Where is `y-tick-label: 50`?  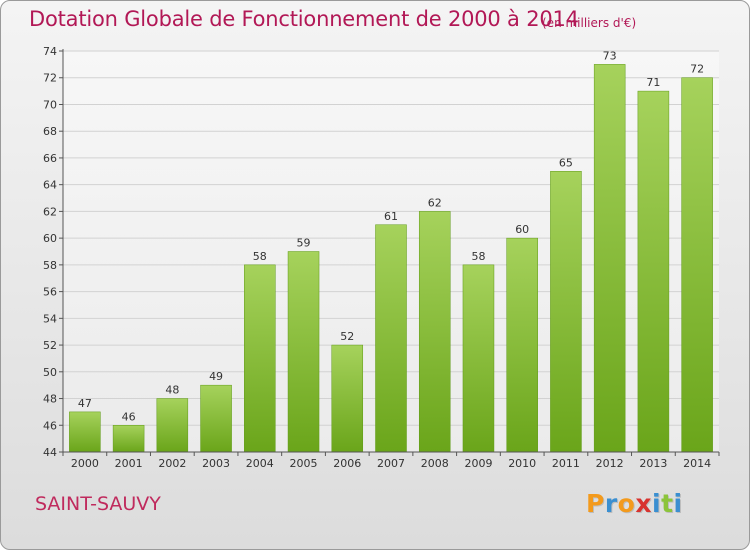
y-tick-label: 50 is located at coordinates (50, 372).